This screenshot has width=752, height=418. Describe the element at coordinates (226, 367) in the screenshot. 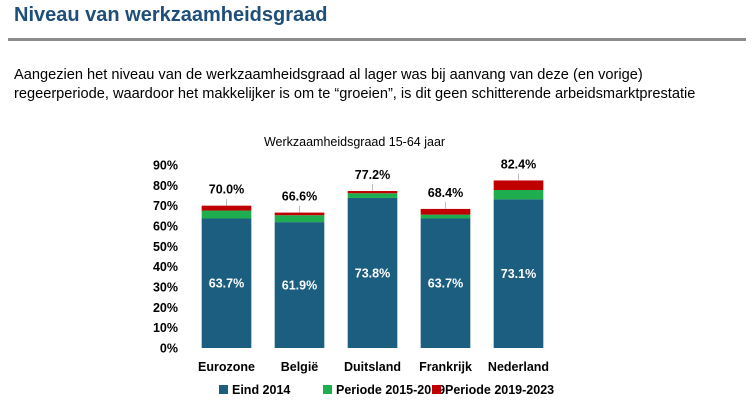

I see `x-category-label: Eurozone` at that location.